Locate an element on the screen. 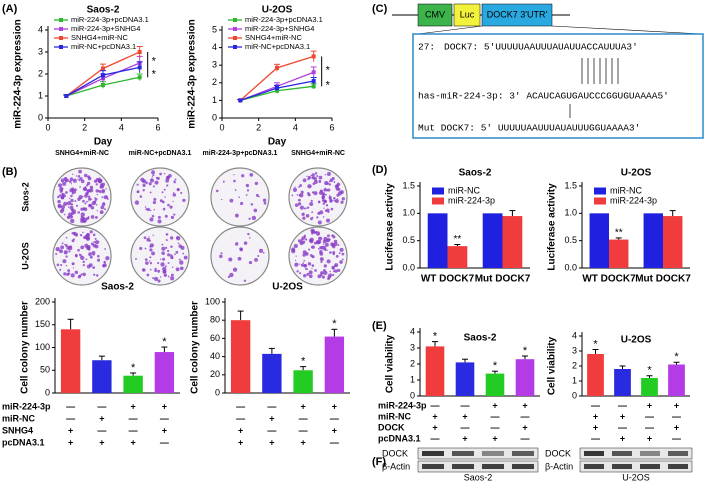  blot is located at coordinates (478, 466).